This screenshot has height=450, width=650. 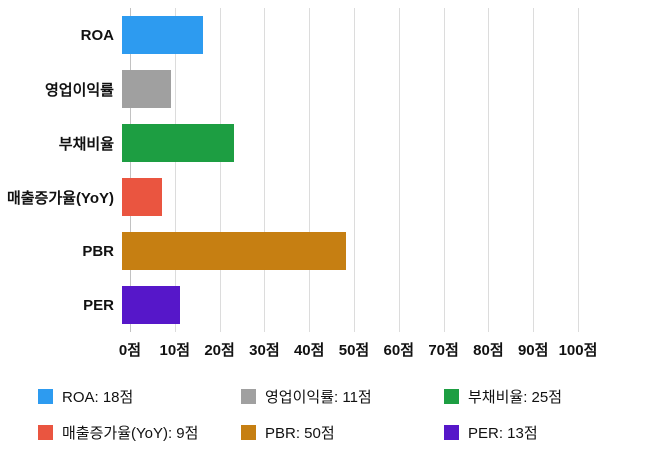 I want to click on x-axis-tick-label: 20점, so click(x=219, y=350).